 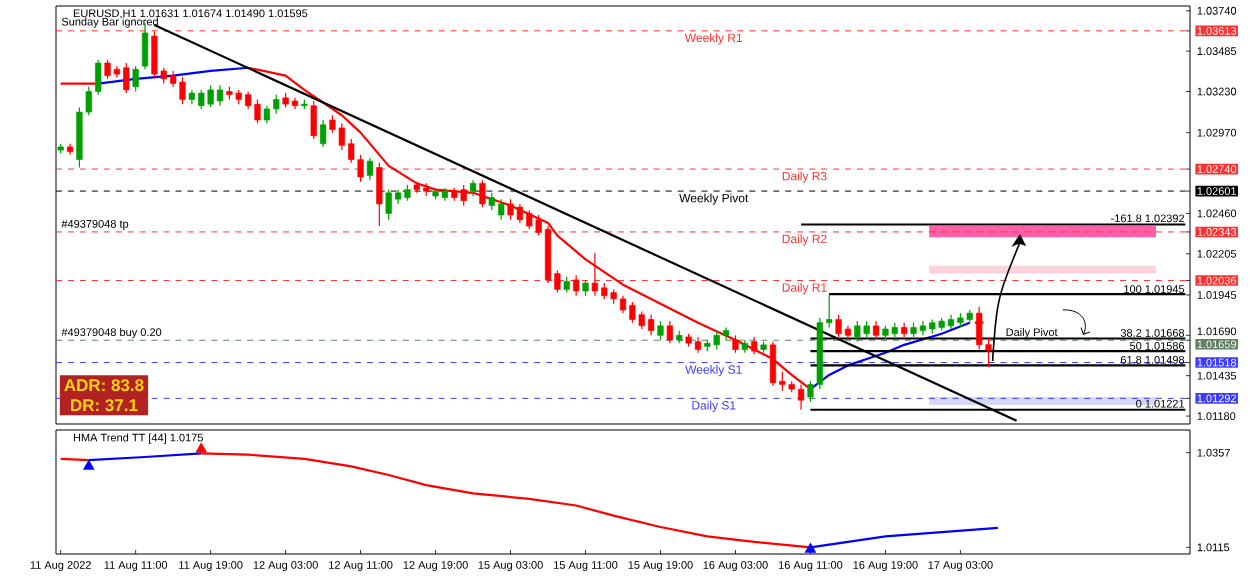 I want to click on annotation: DR: 37.1, so click(x=104, y=405).